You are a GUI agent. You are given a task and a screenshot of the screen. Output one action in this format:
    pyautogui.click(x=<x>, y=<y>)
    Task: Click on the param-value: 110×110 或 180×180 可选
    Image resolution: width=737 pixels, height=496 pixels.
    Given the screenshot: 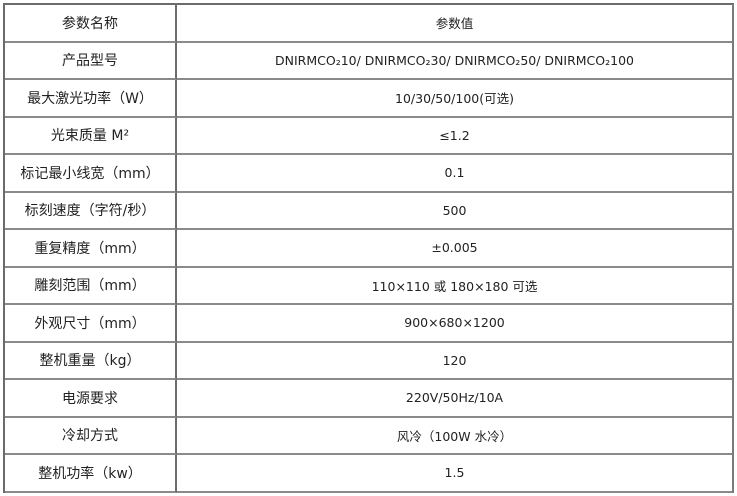 What is the action you would take?
    pyautogui.click(x=454, y=286)
    